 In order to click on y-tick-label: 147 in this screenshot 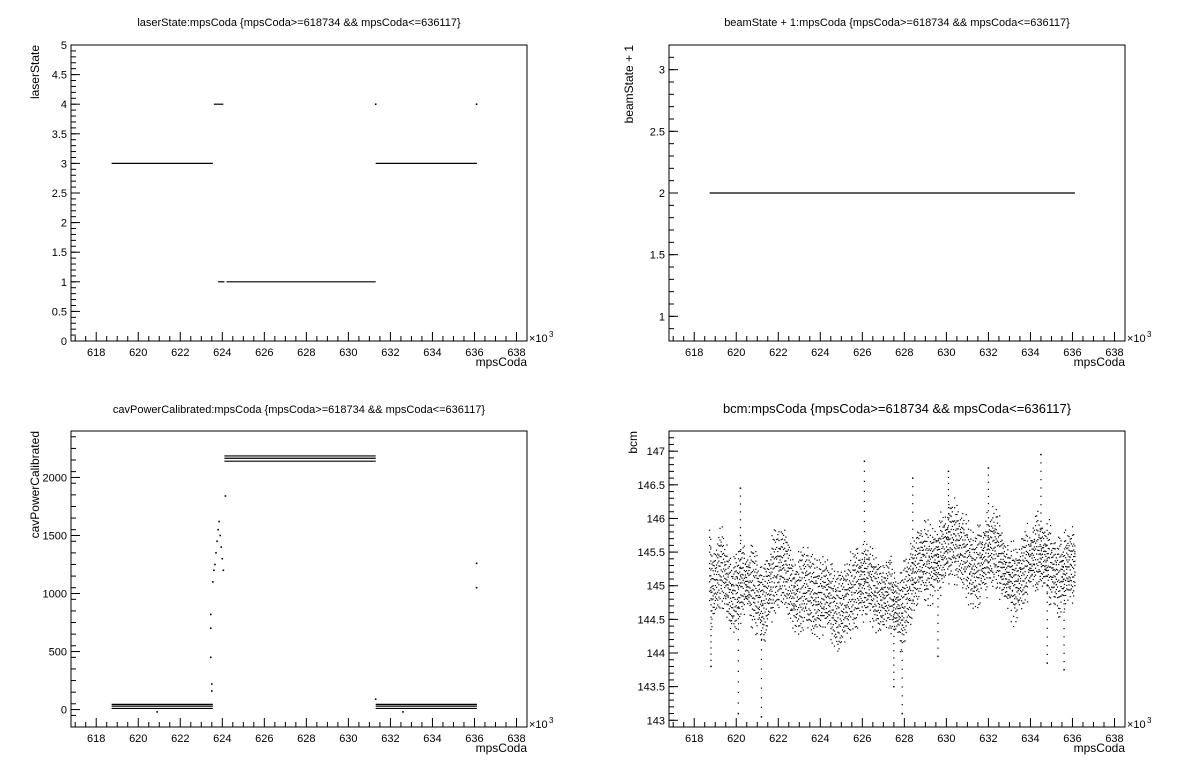, I will do `click(656, 452)`.